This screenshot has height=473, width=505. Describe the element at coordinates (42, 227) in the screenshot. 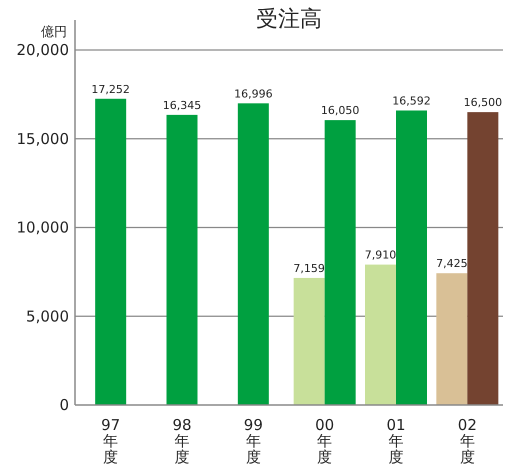

I see `y-tick-label: 10,000` at that location.